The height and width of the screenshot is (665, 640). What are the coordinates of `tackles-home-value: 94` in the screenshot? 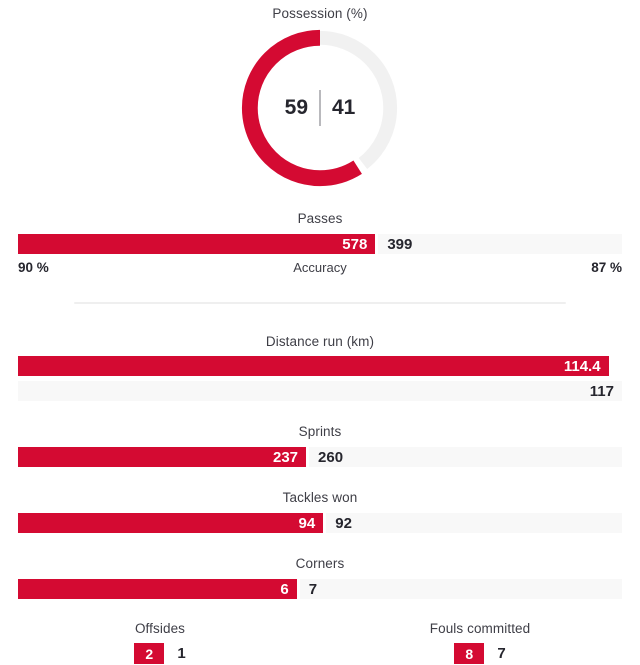 It's located at (307, 523).